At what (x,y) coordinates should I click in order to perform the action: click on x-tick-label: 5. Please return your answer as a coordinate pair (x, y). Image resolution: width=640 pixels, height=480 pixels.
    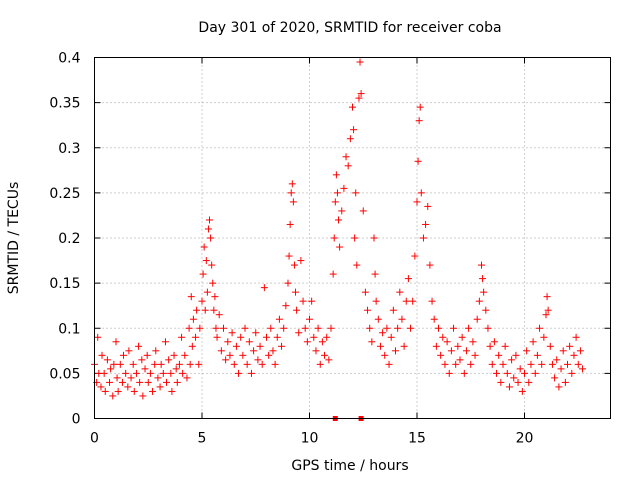
    Looking at the image, I should click on (202, 439).